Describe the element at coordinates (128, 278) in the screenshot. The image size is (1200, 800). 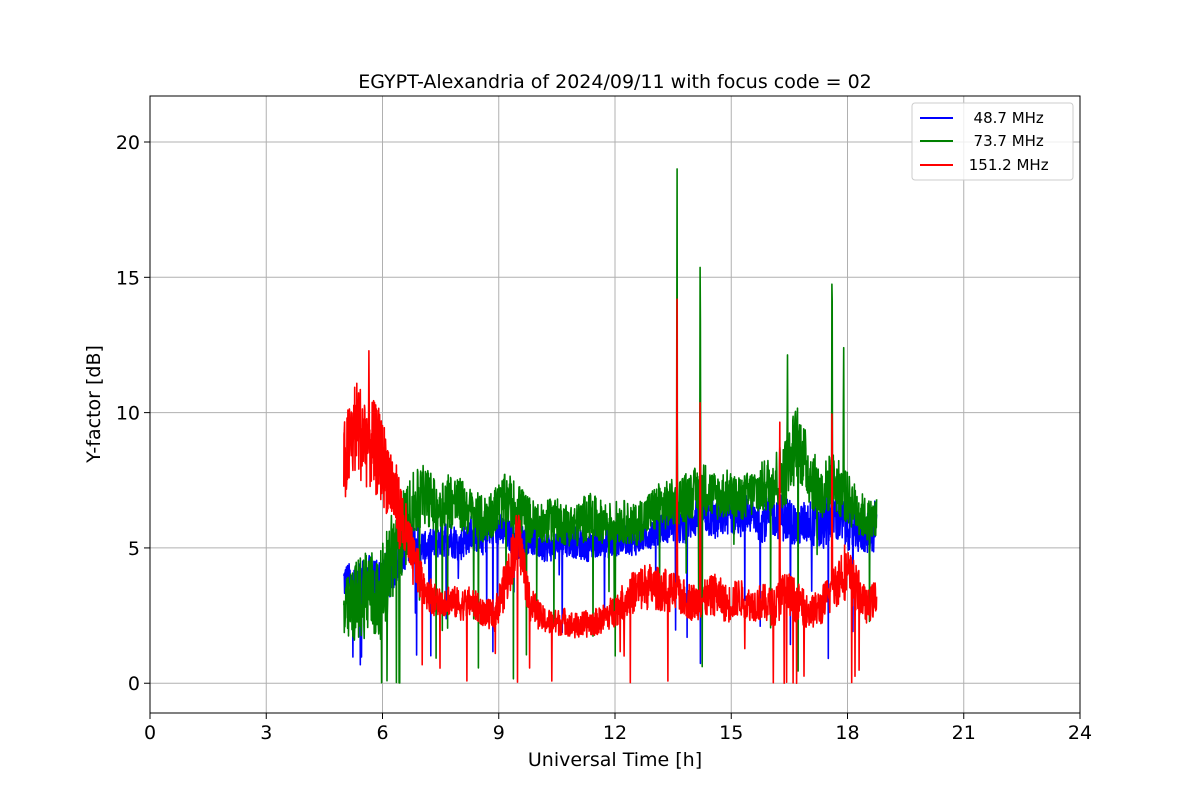
I see `y-tick-label: 15` at that location.